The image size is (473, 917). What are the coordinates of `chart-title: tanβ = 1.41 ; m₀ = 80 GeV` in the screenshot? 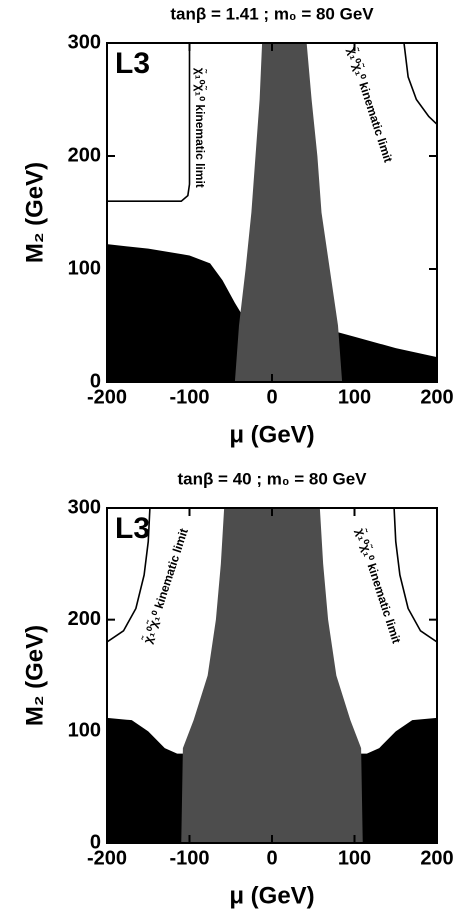 It's located at (272, 13).